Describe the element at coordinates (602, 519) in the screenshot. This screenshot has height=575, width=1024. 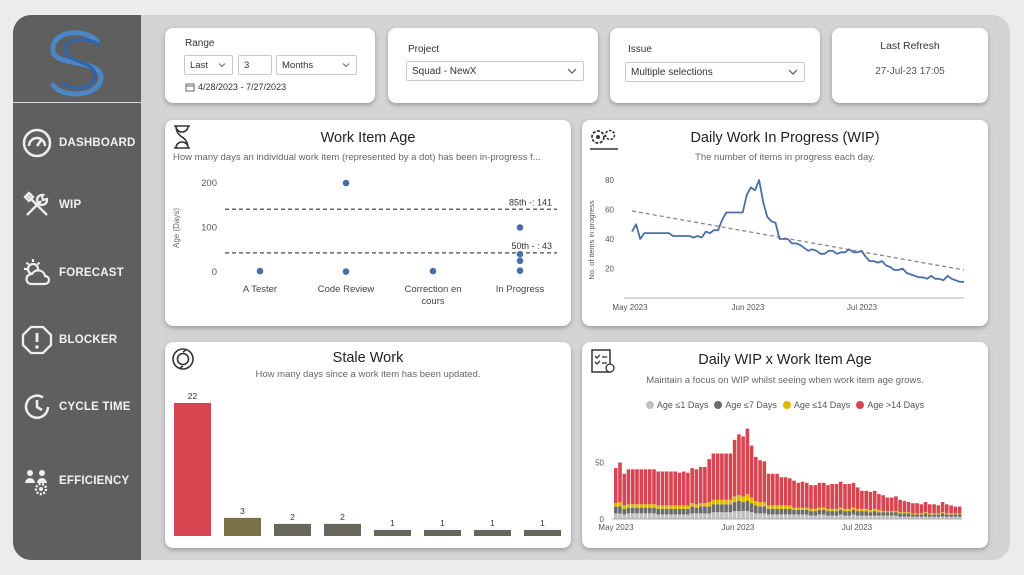
I see `y-tick-label: 0` at that location.